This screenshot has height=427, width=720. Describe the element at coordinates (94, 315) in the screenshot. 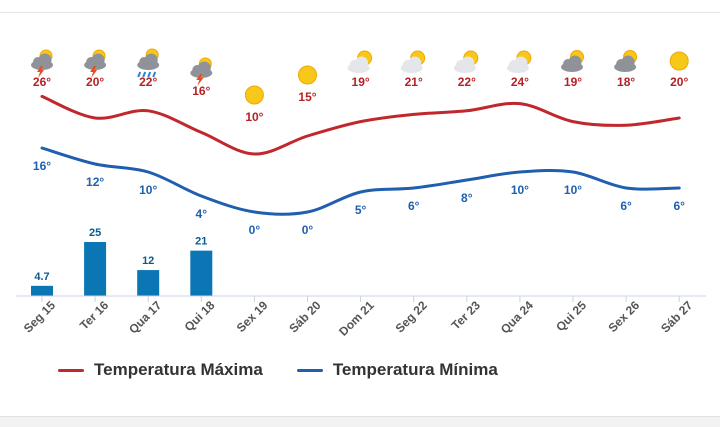

I see `x-tick-label: Ter 16` at that location.